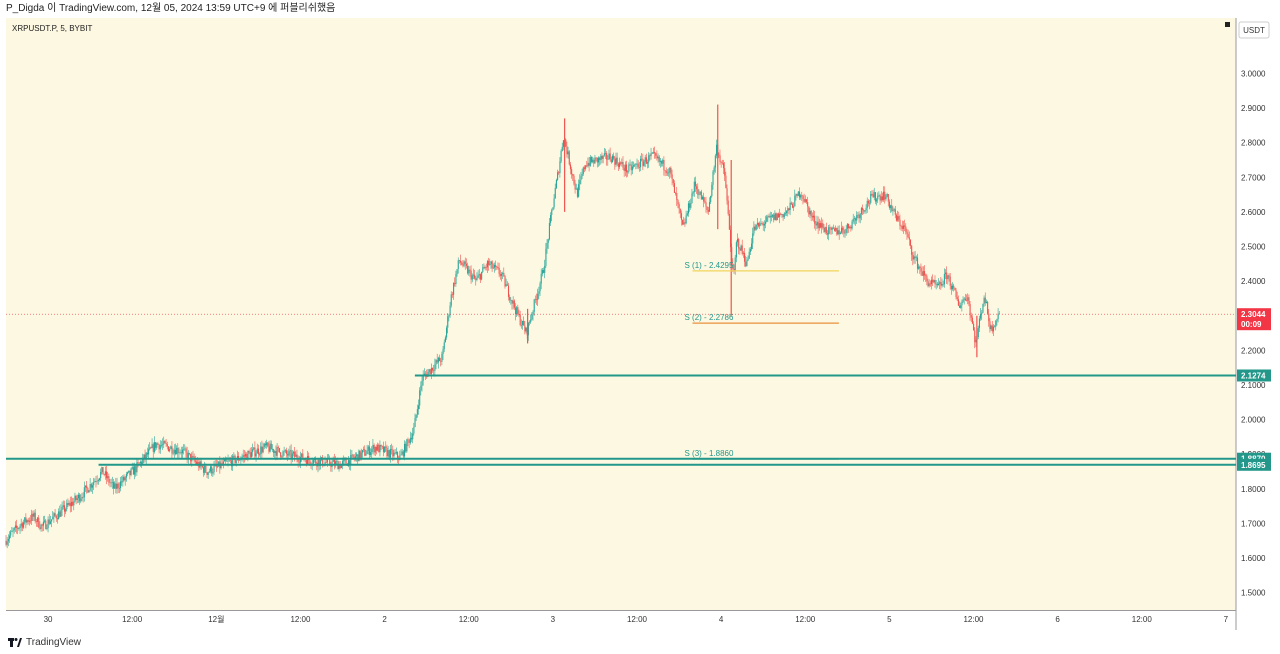 This screenshot has height=654, width=1280. Describe the element at coordinates (1254, 319) in the screenshot. I see `price-badge` at that location.